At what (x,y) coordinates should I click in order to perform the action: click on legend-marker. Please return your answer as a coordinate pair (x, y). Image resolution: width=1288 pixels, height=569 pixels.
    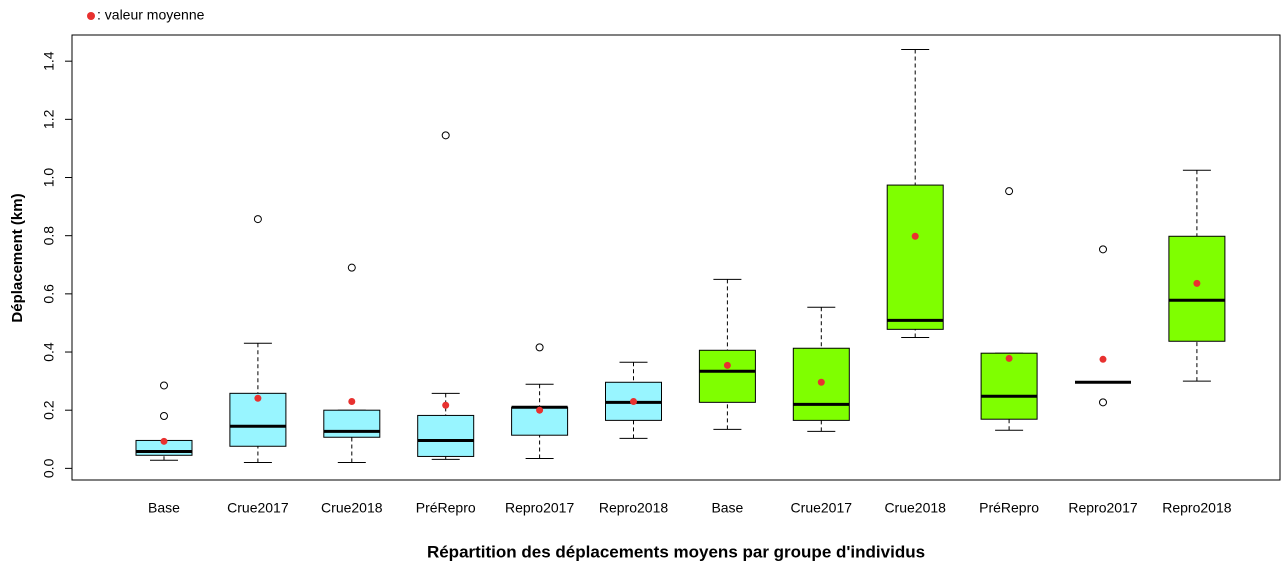
    Looking at the image, I should click on (91, 16).